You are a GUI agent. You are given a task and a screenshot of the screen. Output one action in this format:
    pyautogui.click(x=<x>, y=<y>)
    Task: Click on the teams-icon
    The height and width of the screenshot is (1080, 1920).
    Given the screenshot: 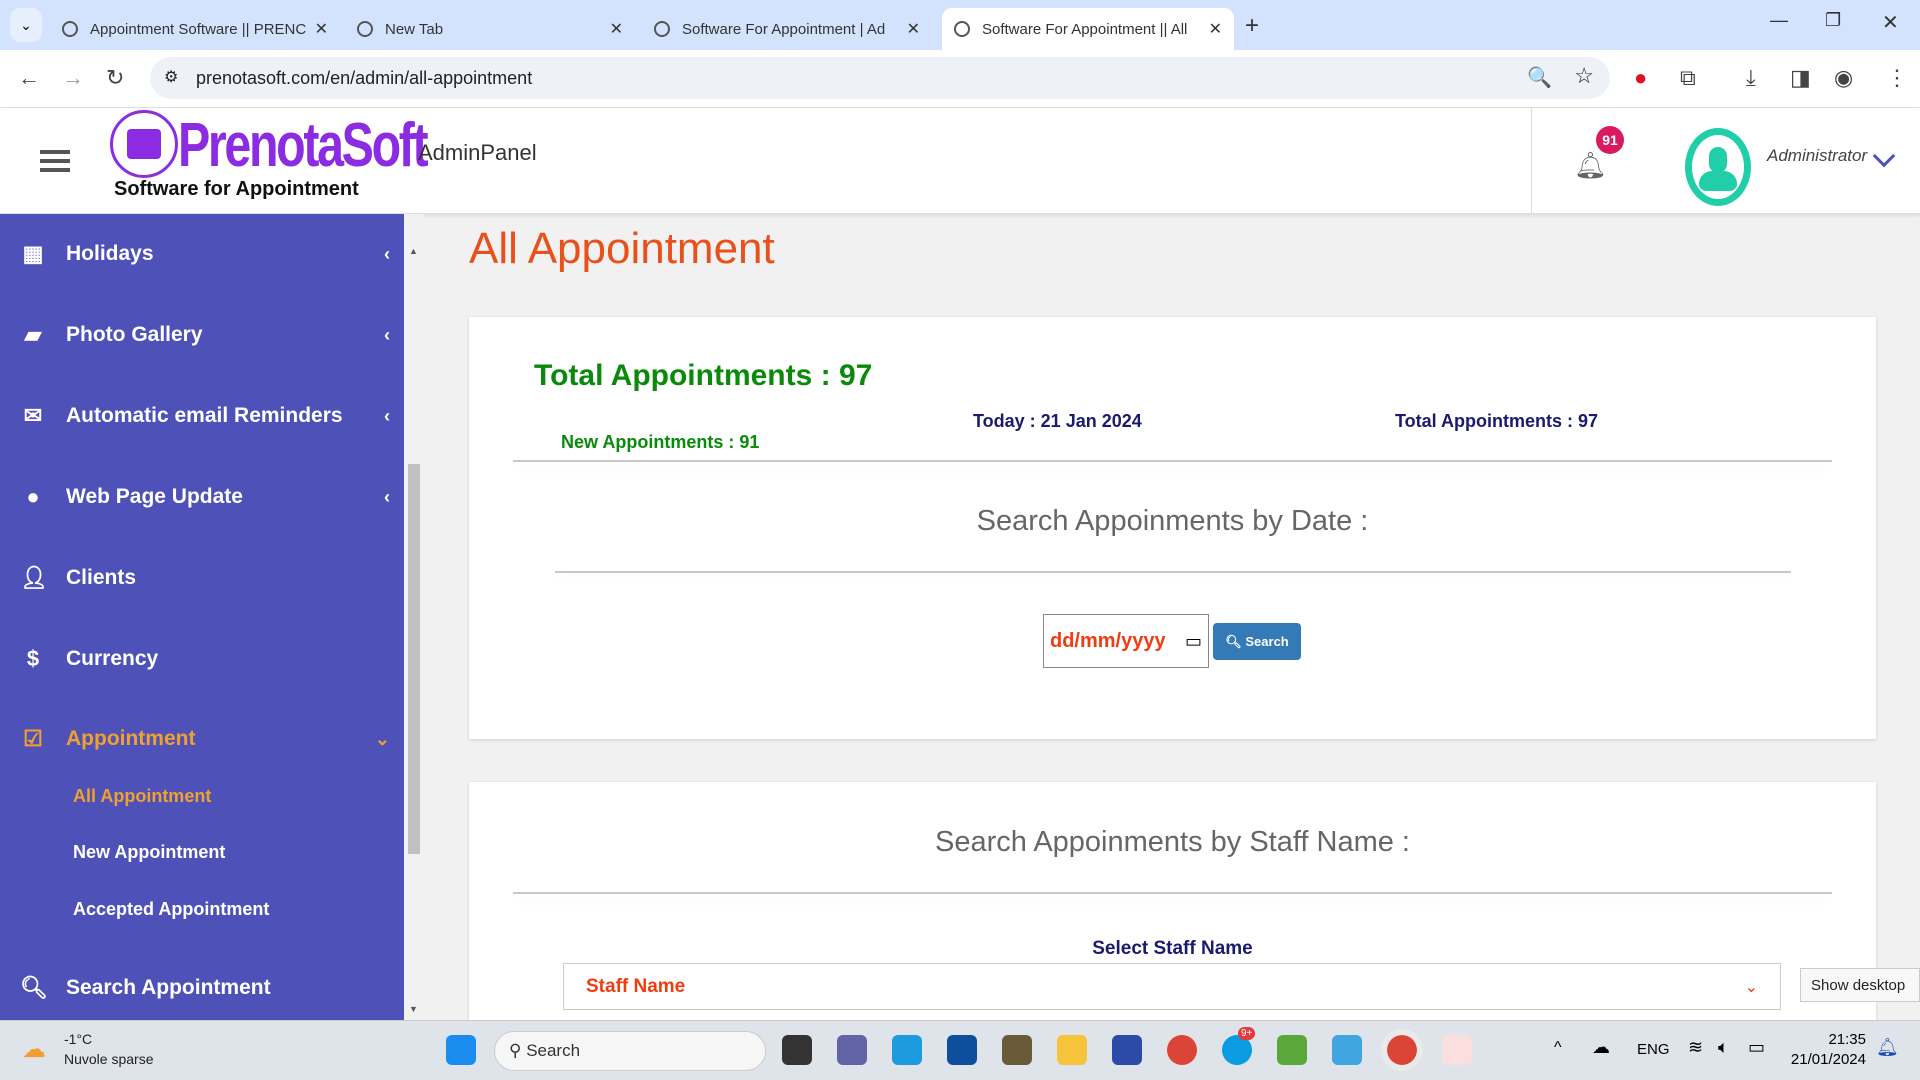 What is the action you would take?
    pyautogui.click(x=852, y=1050)
    